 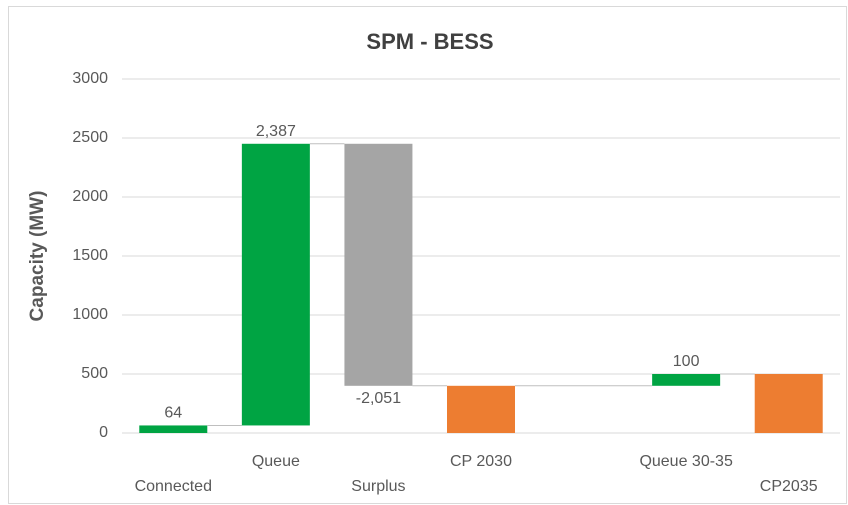 What do you see at coordinates (378, 398) in the screenshot?
I see `data-label: -2,051` at bounding box center [378, 398].